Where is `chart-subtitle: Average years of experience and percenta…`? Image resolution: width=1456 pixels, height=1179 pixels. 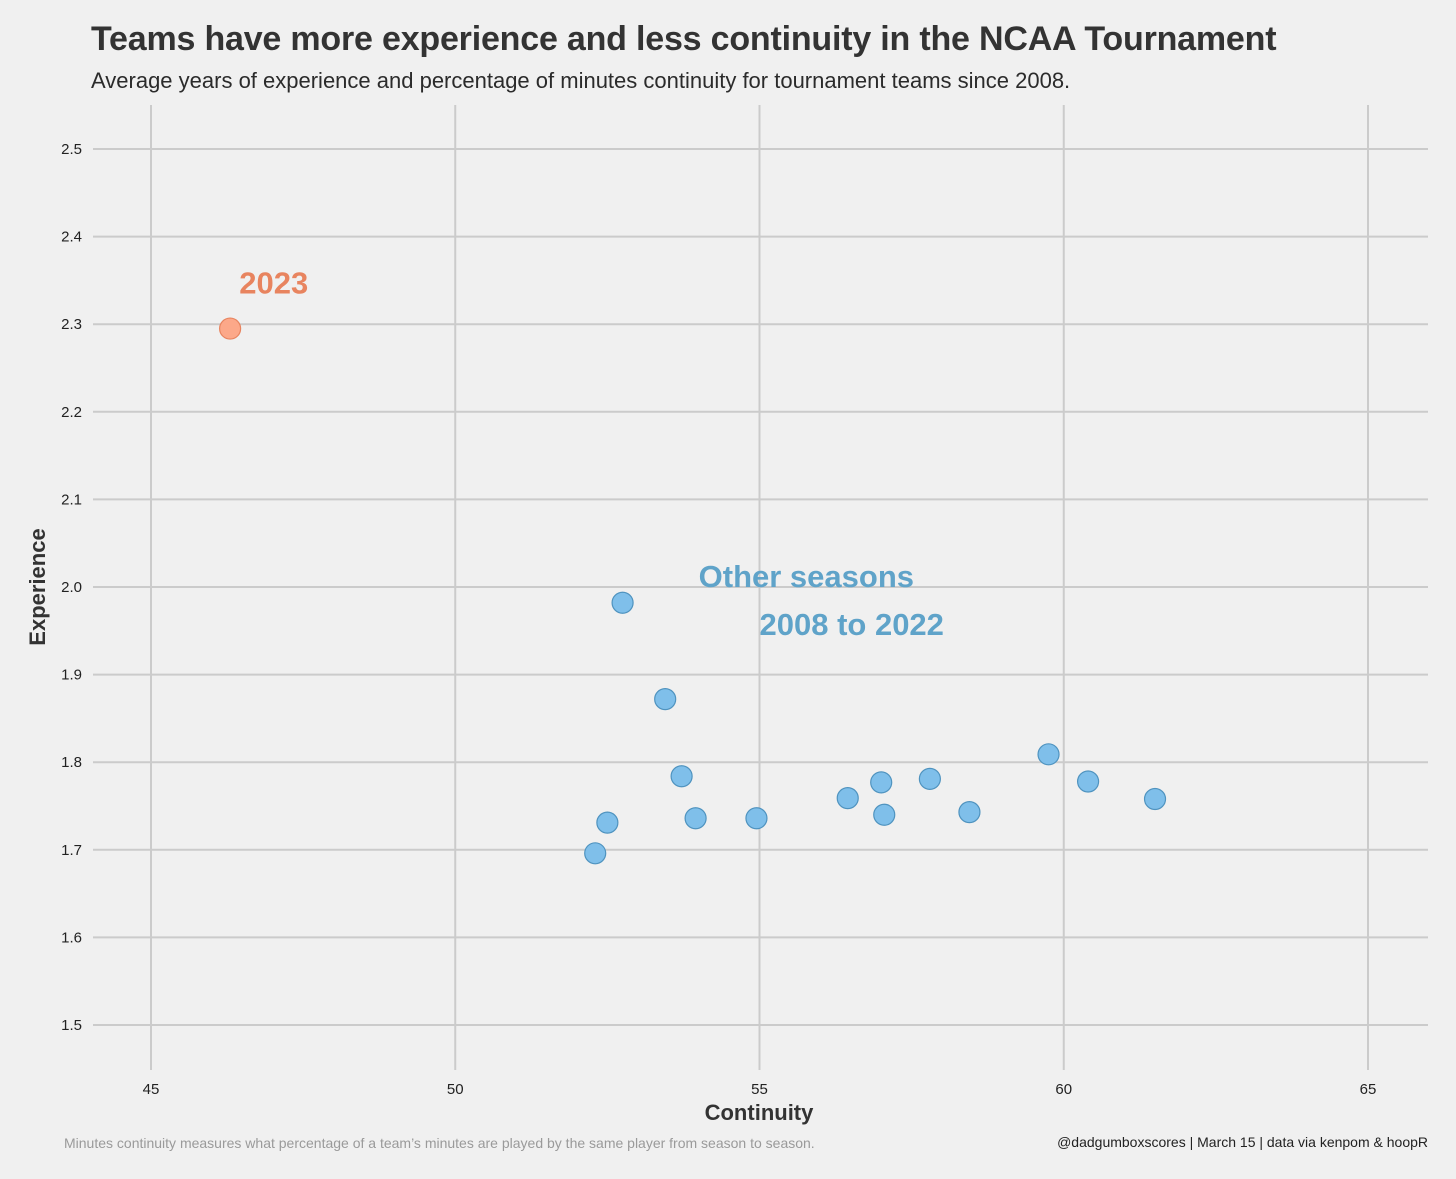
chart-subtitle: Average years of experience and percenta… is located at coordinates (581, 80).